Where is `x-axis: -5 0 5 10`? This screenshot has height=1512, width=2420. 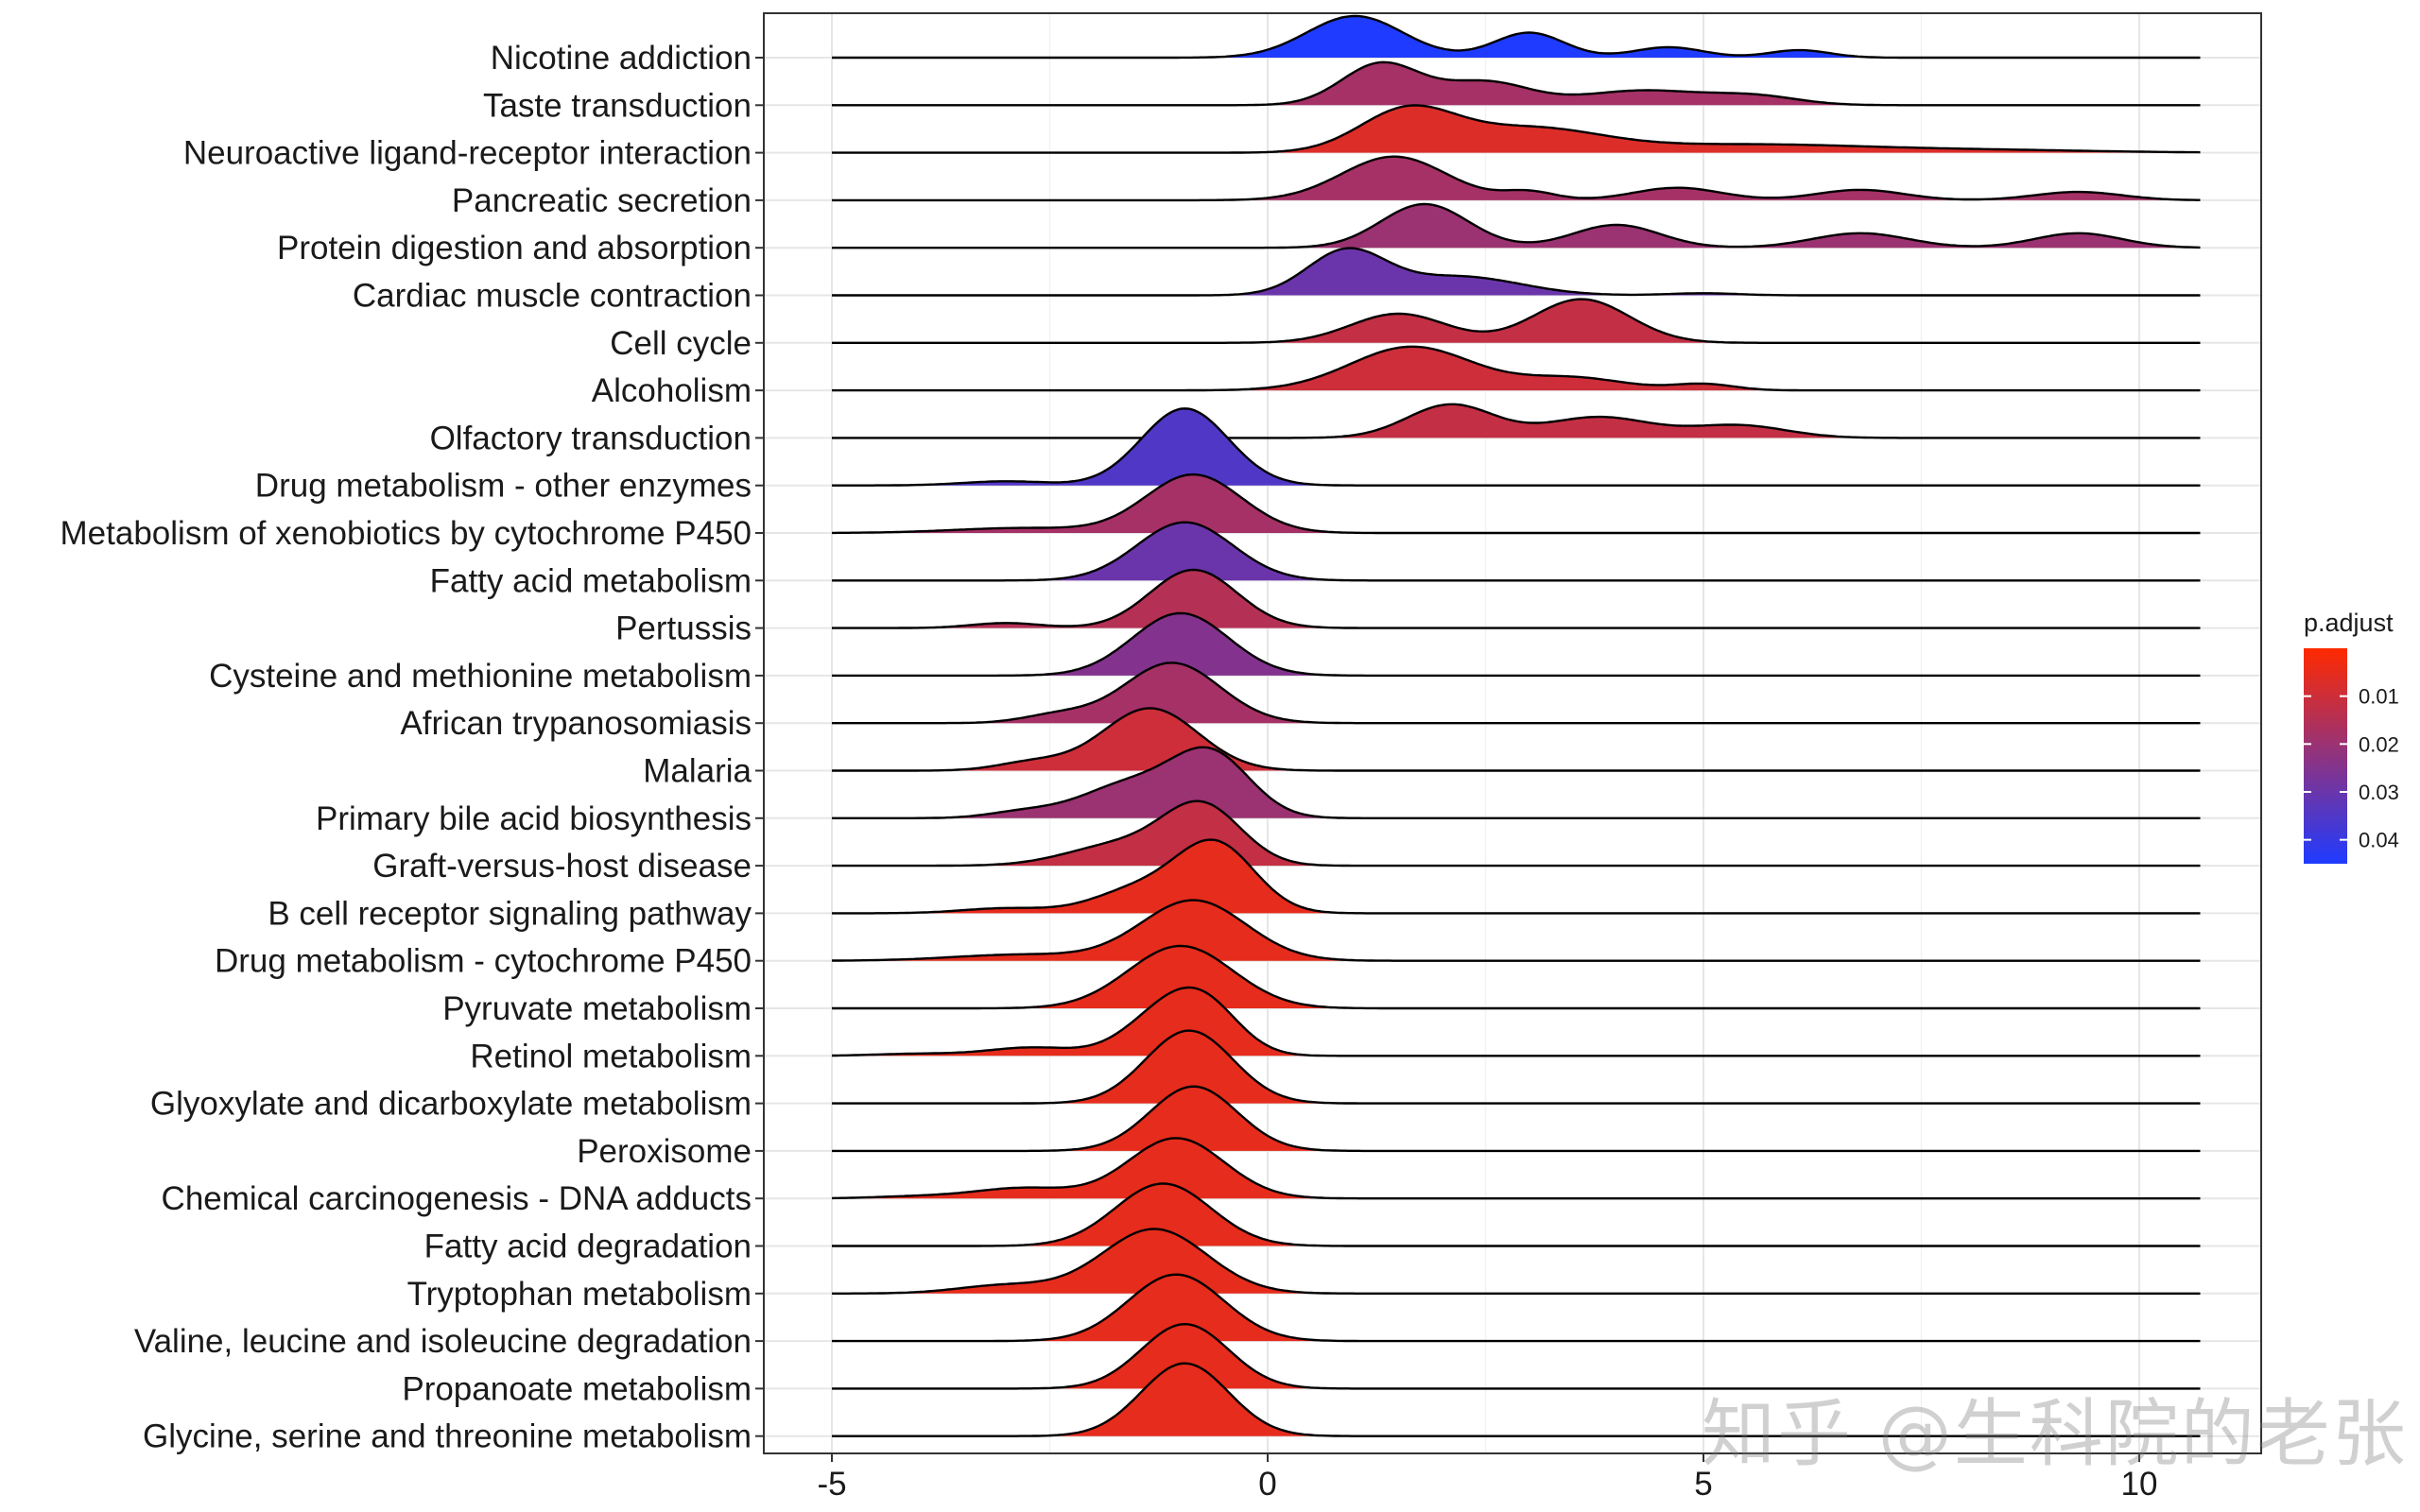
x-axis: -5 0 5 10 is located at coordinates (1487, 1478).